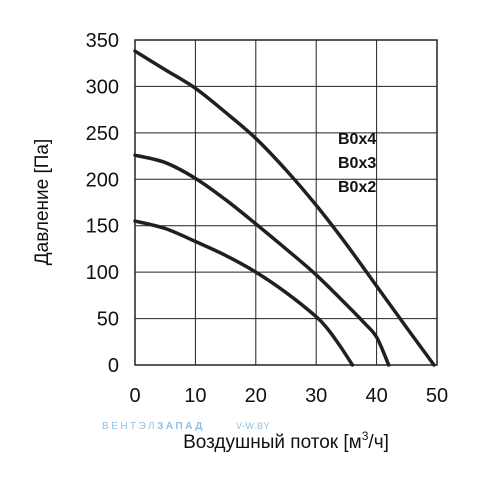 The width and height of the screenshot is (496, 489). Describe the element at coordinates (244, 293) in the screenshot. I see `curve-b0x2` at that location.